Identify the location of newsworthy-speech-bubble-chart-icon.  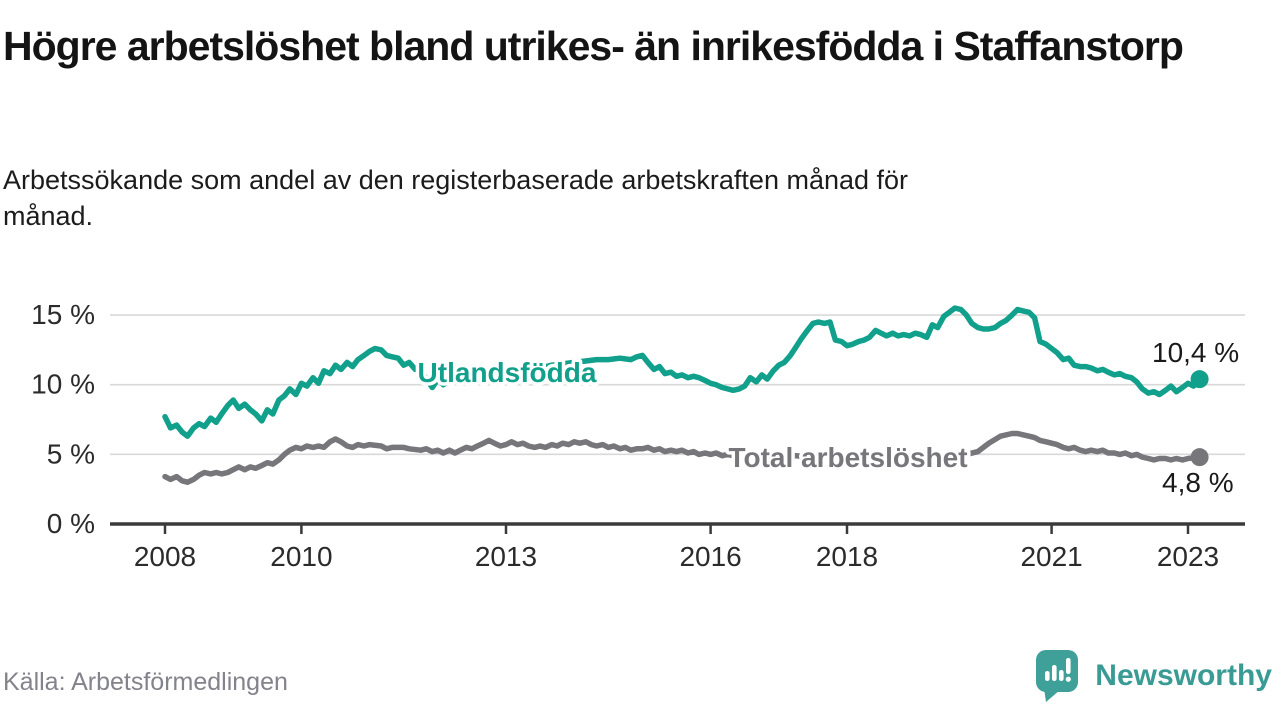
(1057, 676).